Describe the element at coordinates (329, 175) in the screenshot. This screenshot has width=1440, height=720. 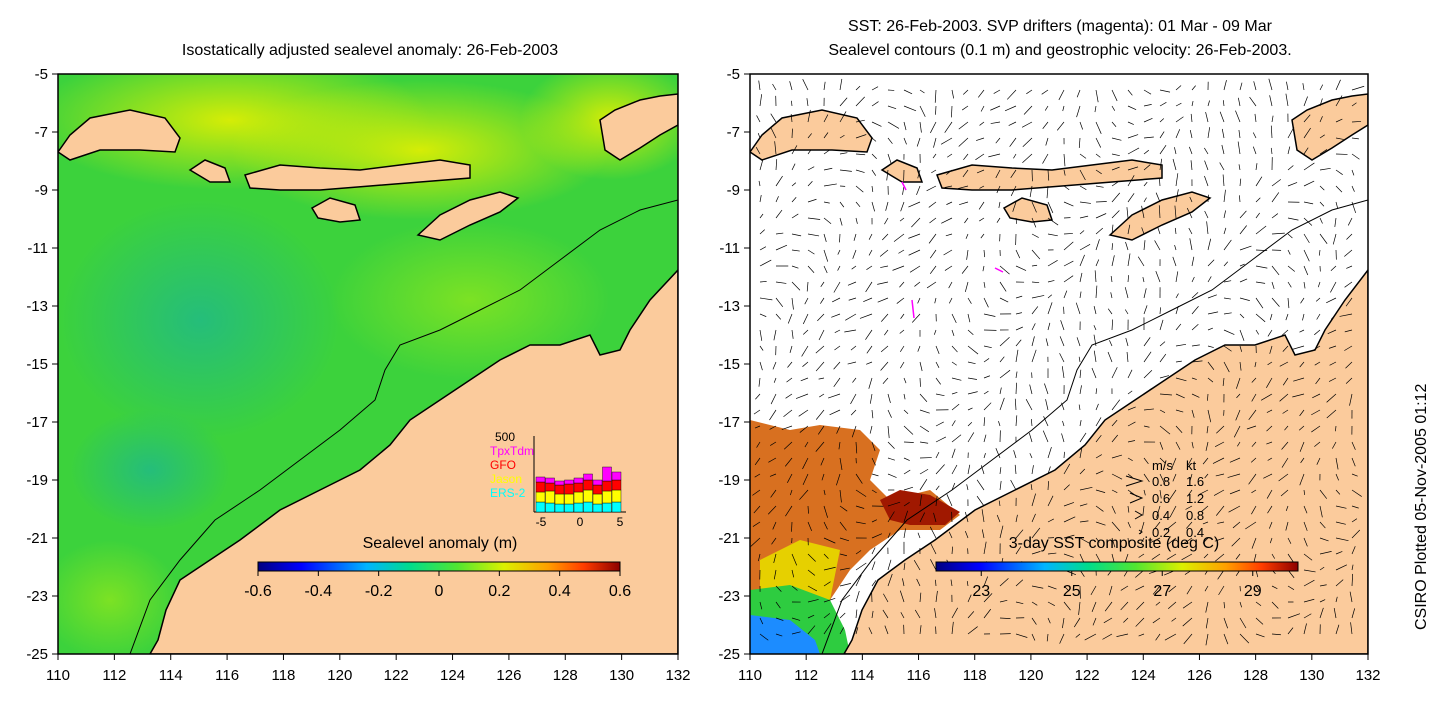
I see `lesser-sunda-islands` at that location.